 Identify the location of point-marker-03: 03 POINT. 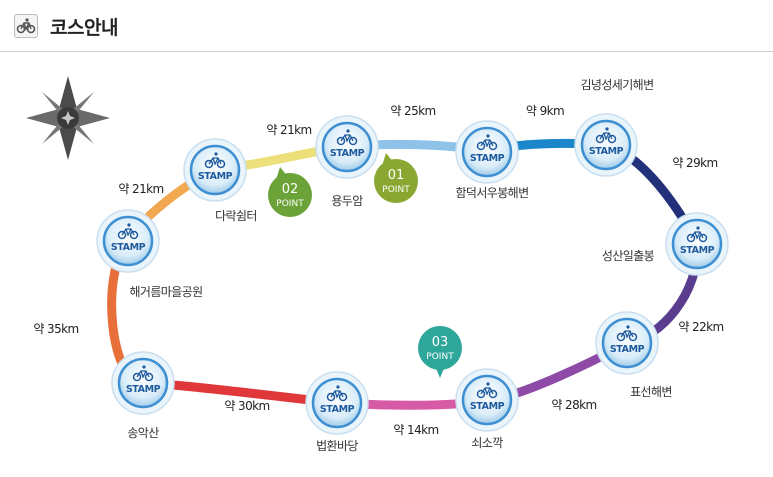
(440, 352).